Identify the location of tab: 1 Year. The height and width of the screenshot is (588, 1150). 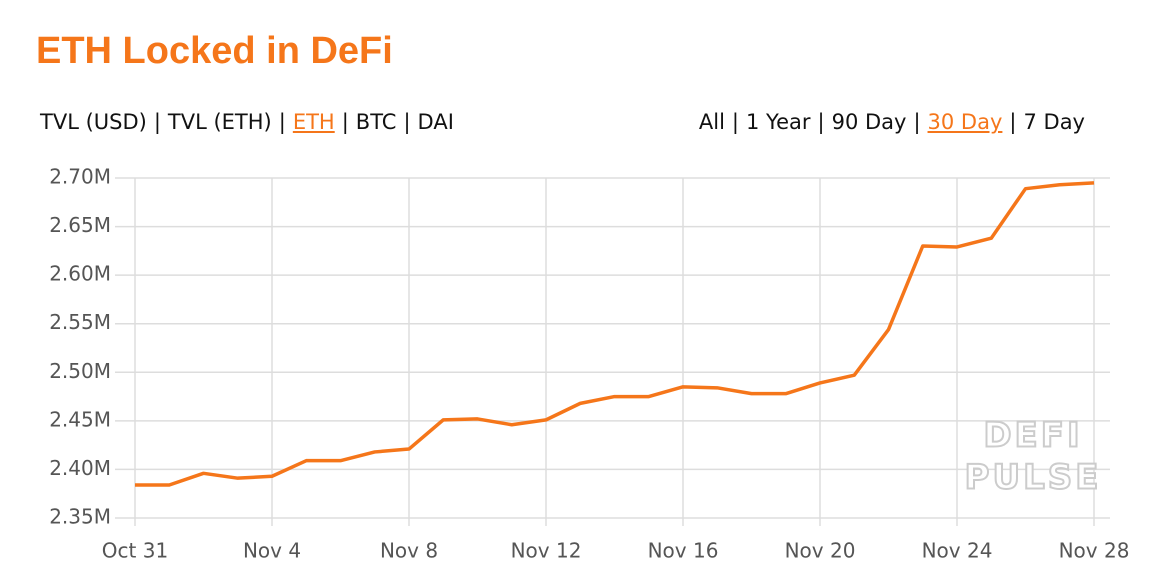
(778, 122).